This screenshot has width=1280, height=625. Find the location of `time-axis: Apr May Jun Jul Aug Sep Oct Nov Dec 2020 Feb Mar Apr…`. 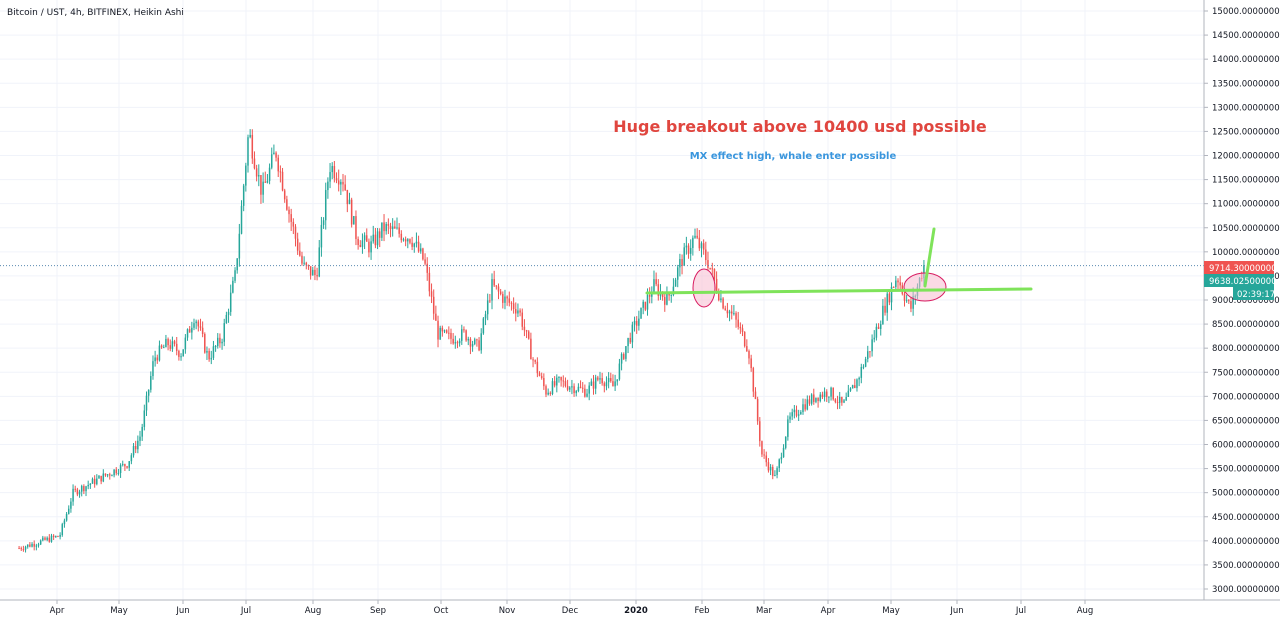

time-axis: Apr May Jun Jul Aug Sep Oct Nov Dec 2020 Feb Mar Apr… is located at coordinates (572, 608).